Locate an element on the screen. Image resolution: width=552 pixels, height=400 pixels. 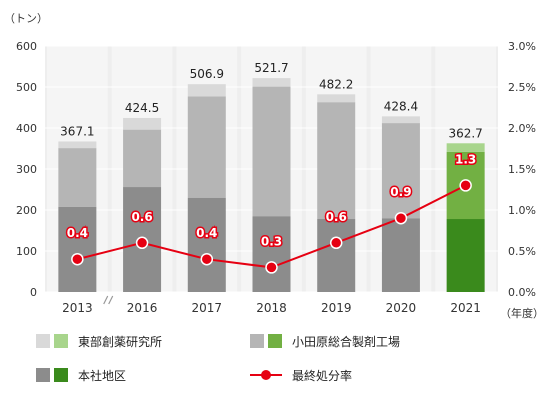
legend-label: 東部創薬研究所 is located at coordinates (120, 341).